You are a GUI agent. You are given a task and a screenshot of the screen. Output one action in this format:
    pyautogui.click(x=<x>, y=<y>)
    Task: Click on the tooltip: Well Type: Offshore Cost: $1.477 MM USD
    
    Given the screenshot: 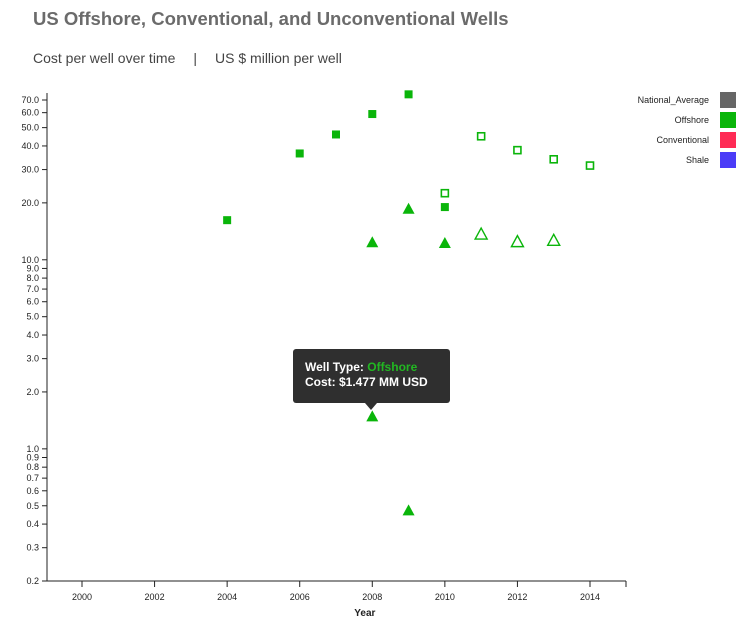 What is the action you would take?
    pyautogui.click(x=371, y=376)
    